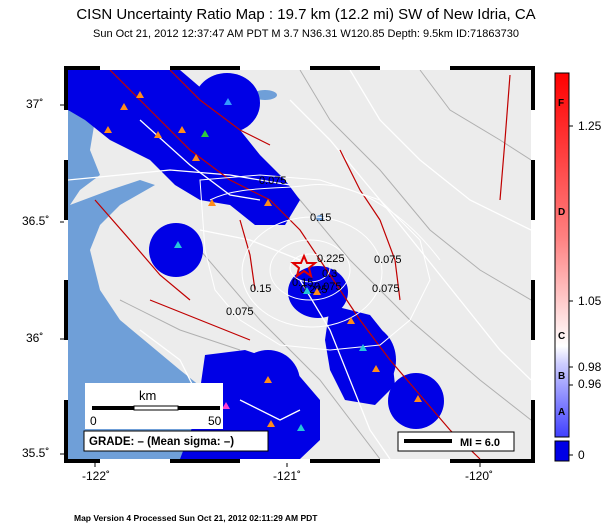 The height and width of the screenshot is (530, 612). What do you see at coordinates (561, 103) in the screenshot?
I see `colorbar-grade: F` at bounding box center [561, 103].